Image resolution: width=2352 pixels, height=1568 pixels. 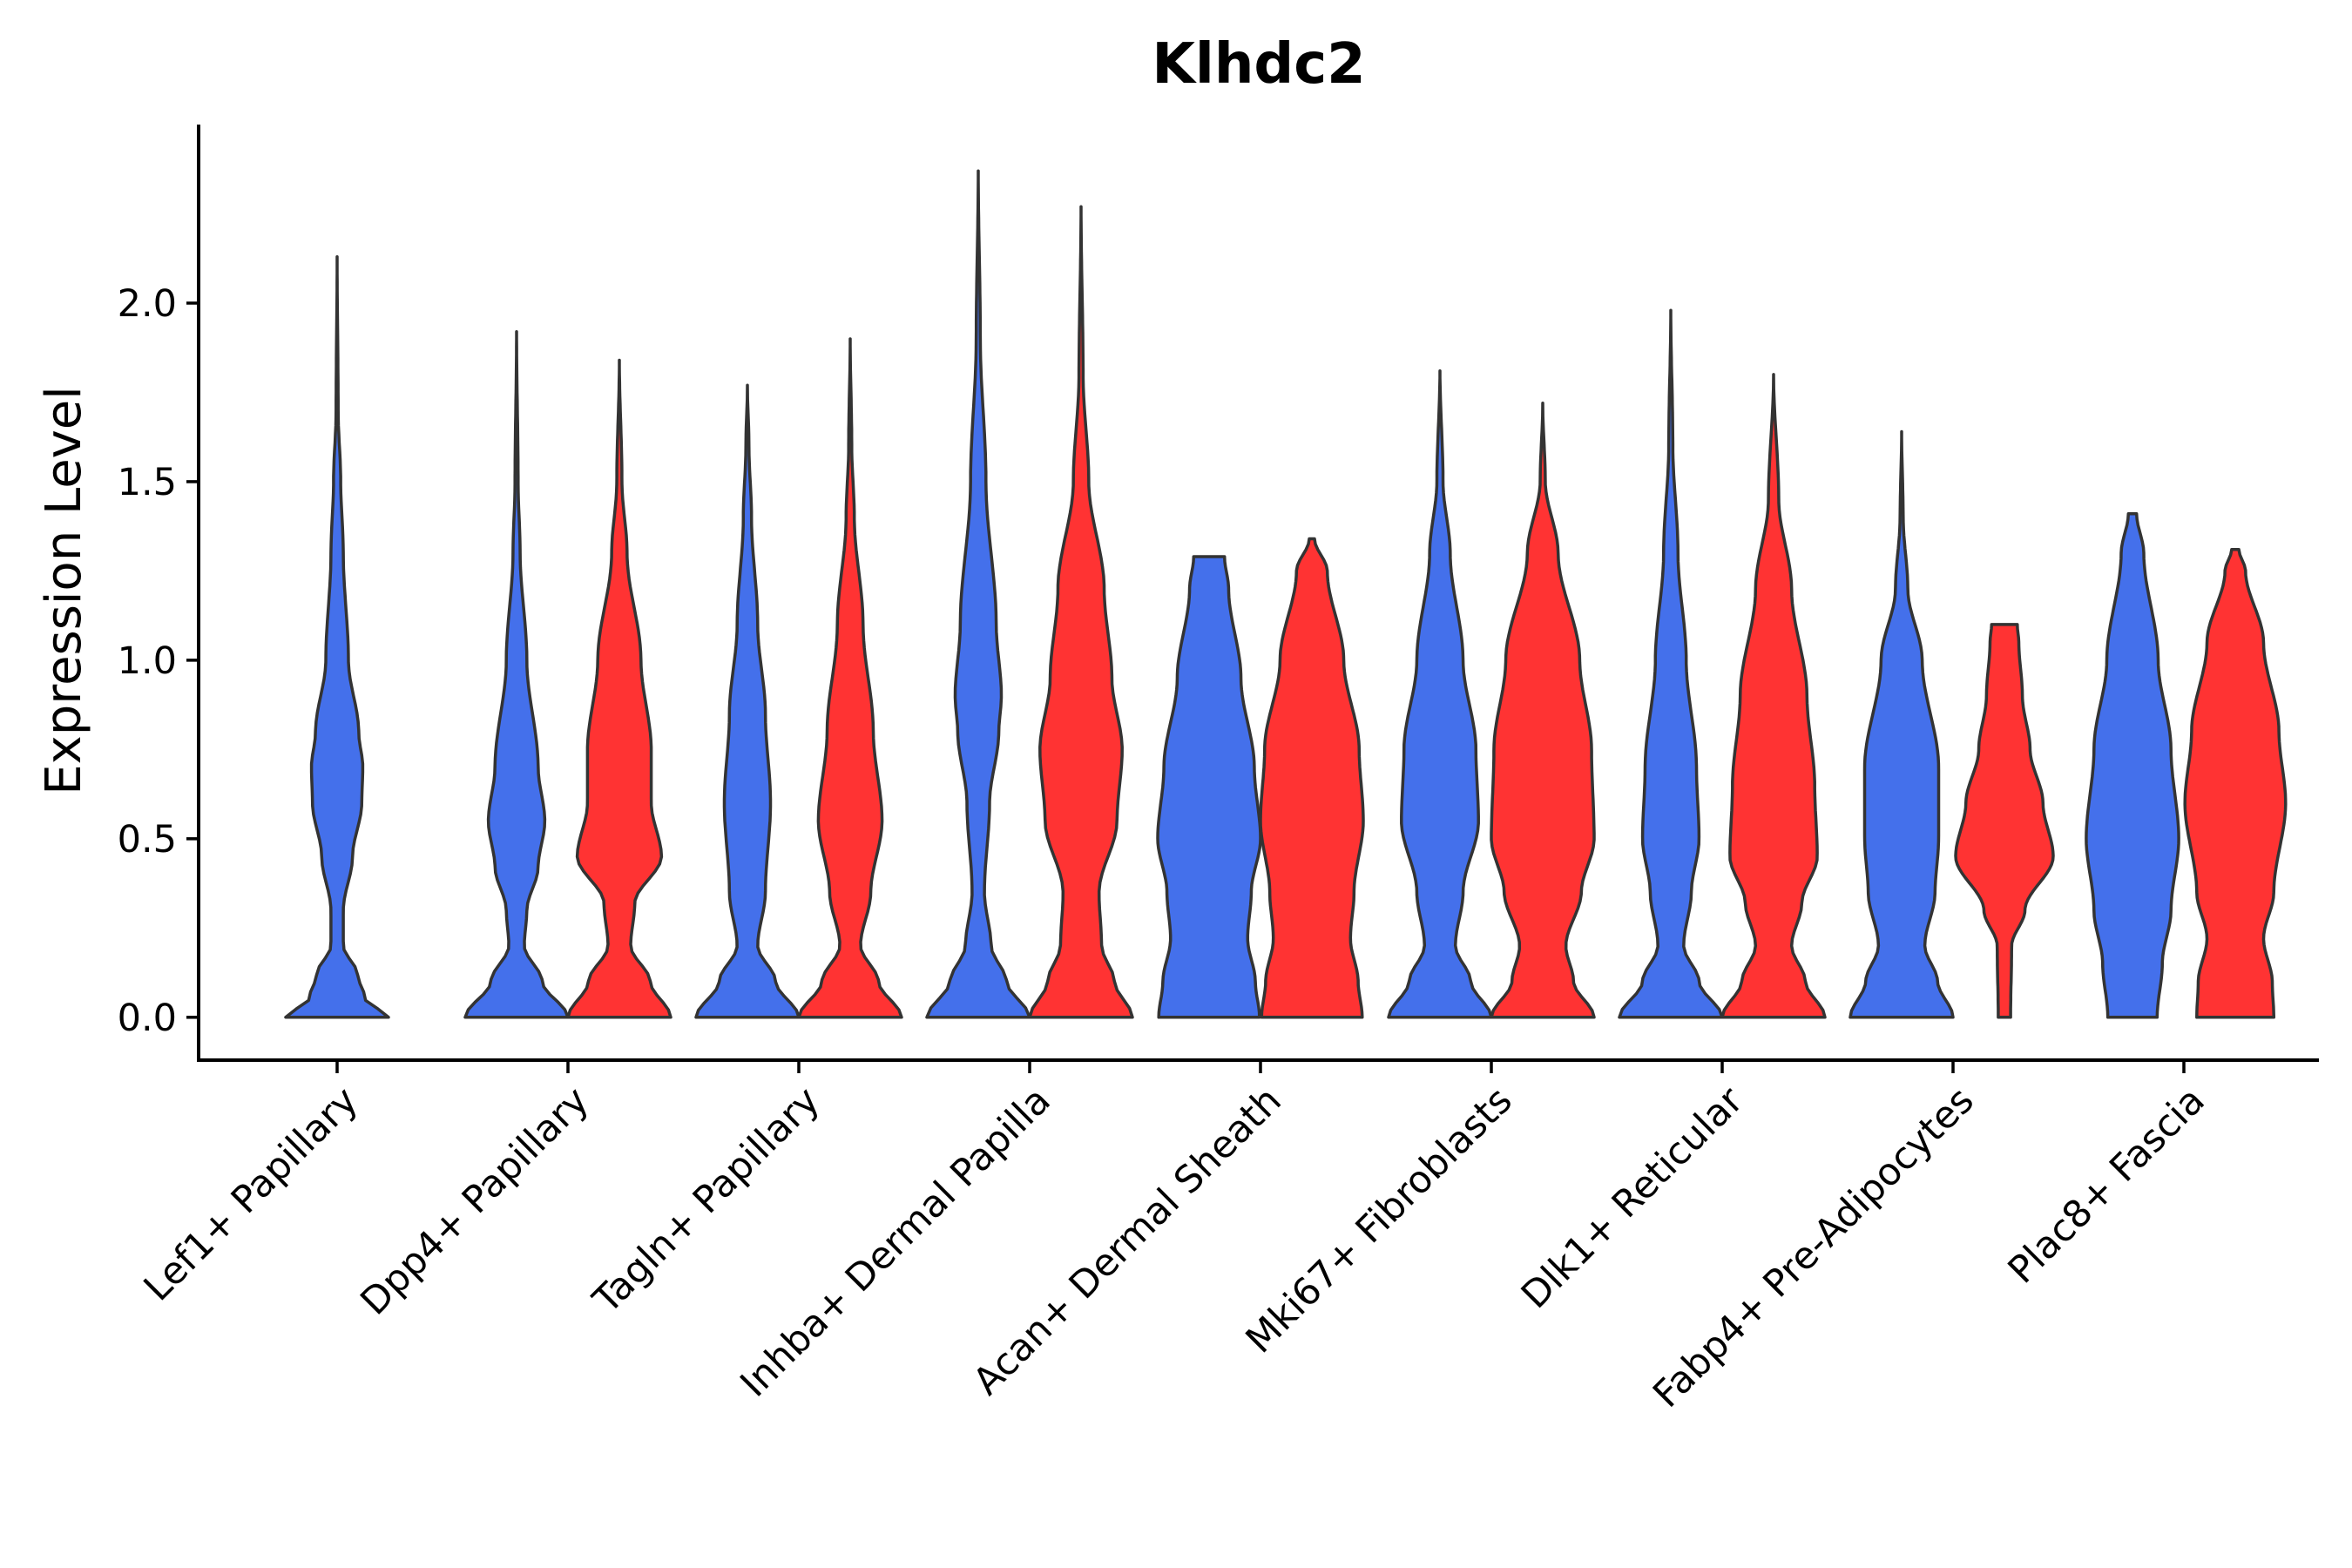 What do you see at coordinates (147, 840) in the screenshot?
I see `y-tick-label: 0.5` at bounding box center [147, 840].